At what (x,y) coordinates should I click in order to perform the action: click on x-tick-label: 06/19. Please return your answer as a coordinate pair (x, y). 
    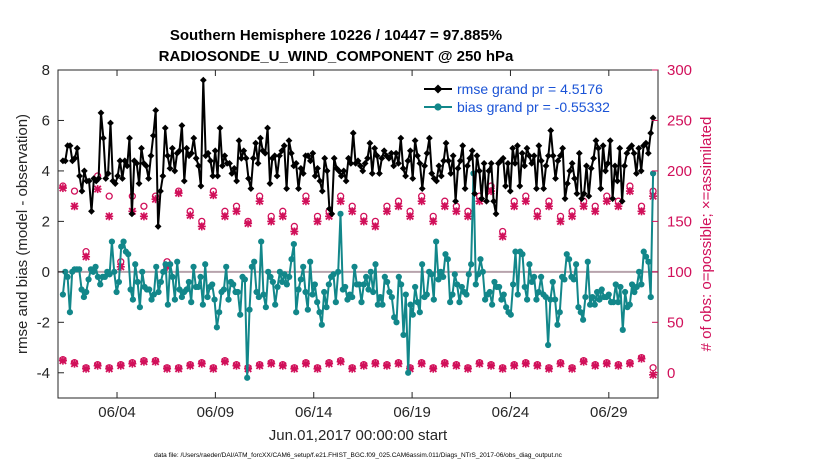
    Looking at the image, I should click on (412, 412).